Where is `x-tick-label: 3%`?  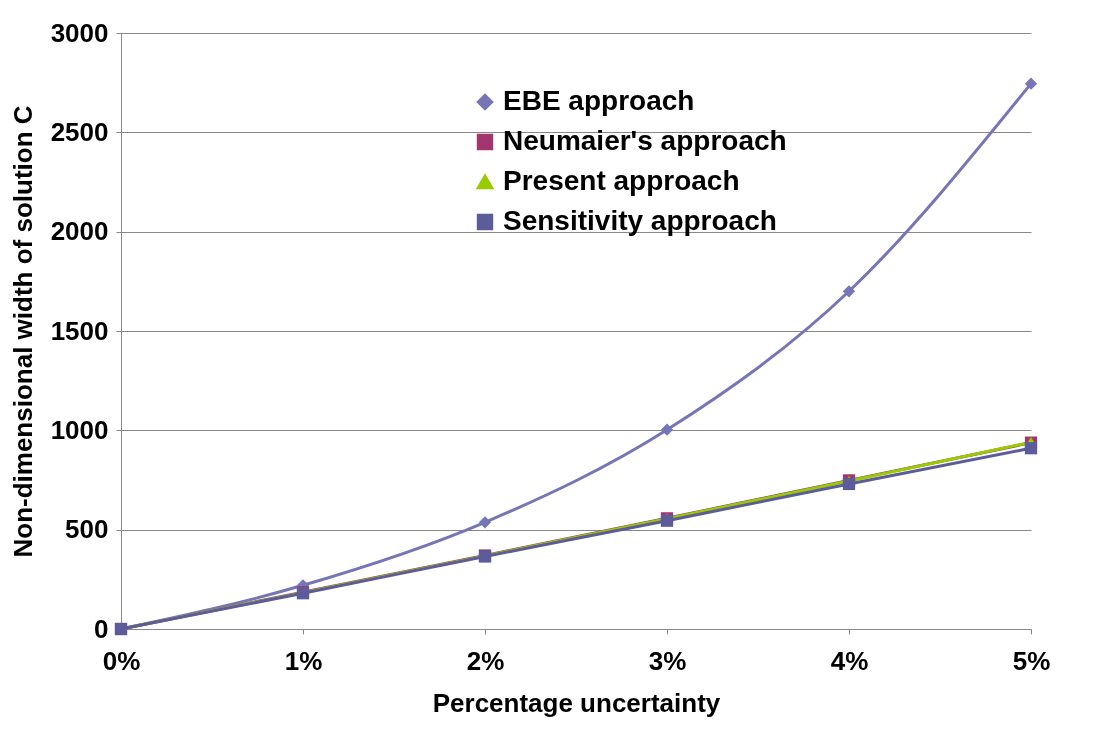 x-tick-label: 3% is located at coordinates (667, 660).